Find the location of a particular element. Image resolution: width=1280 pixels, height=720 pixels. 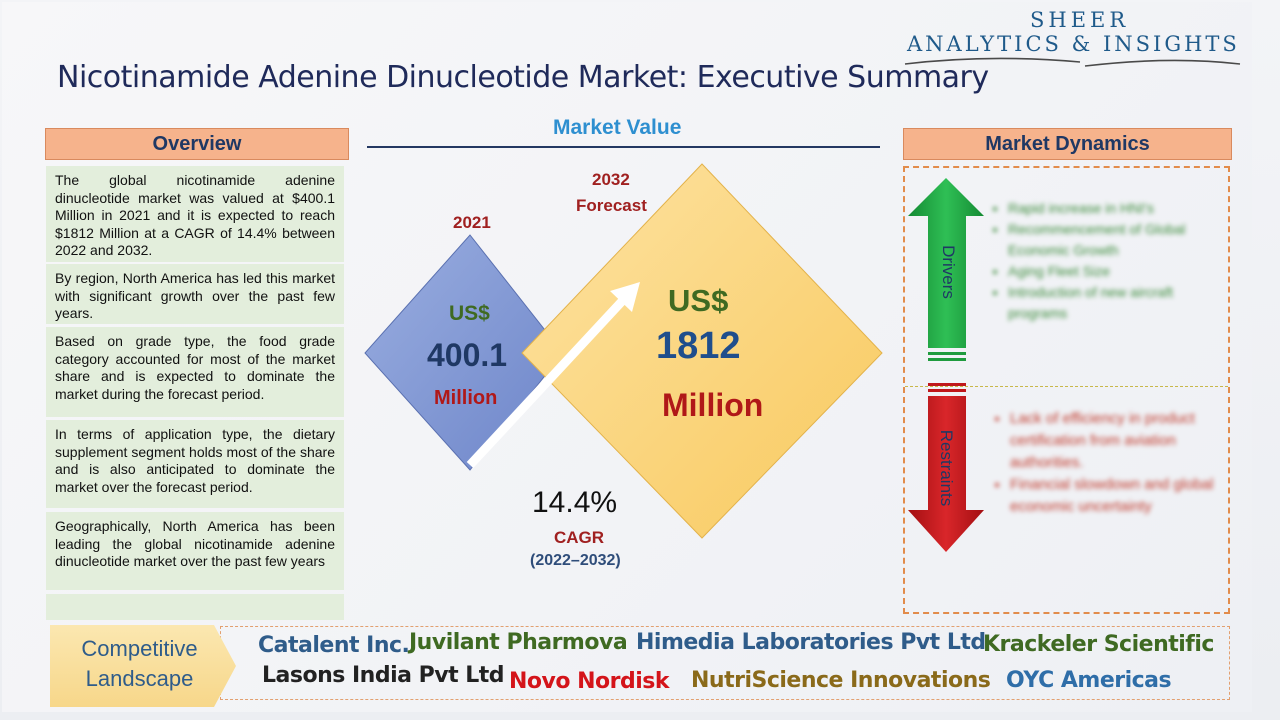

dynamics-arrows is located at coordinates (946, 365).